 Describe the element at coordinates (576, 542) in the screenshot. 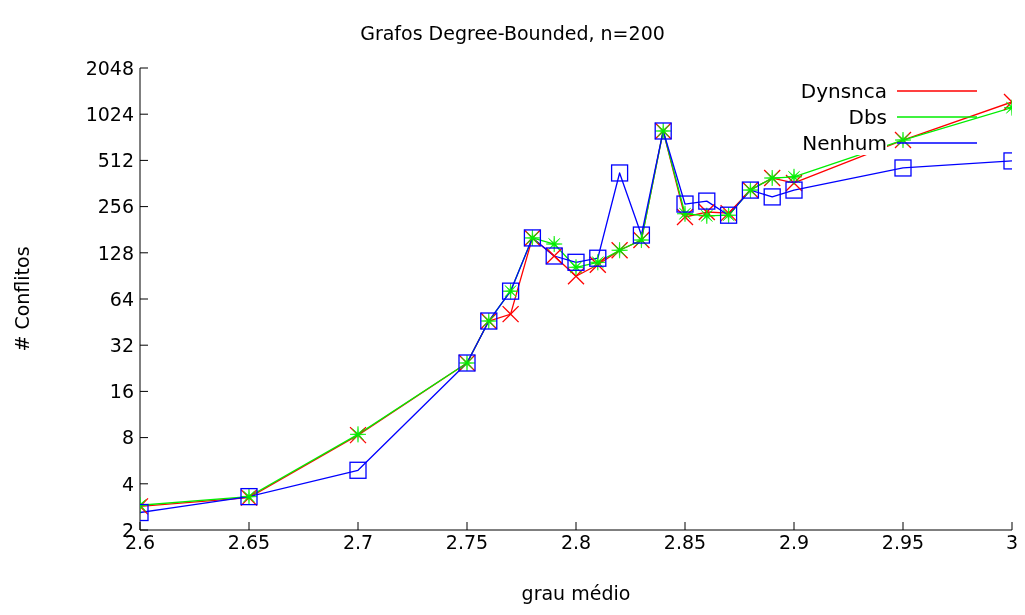

I see `x-tick-label: 2.8` at that location.